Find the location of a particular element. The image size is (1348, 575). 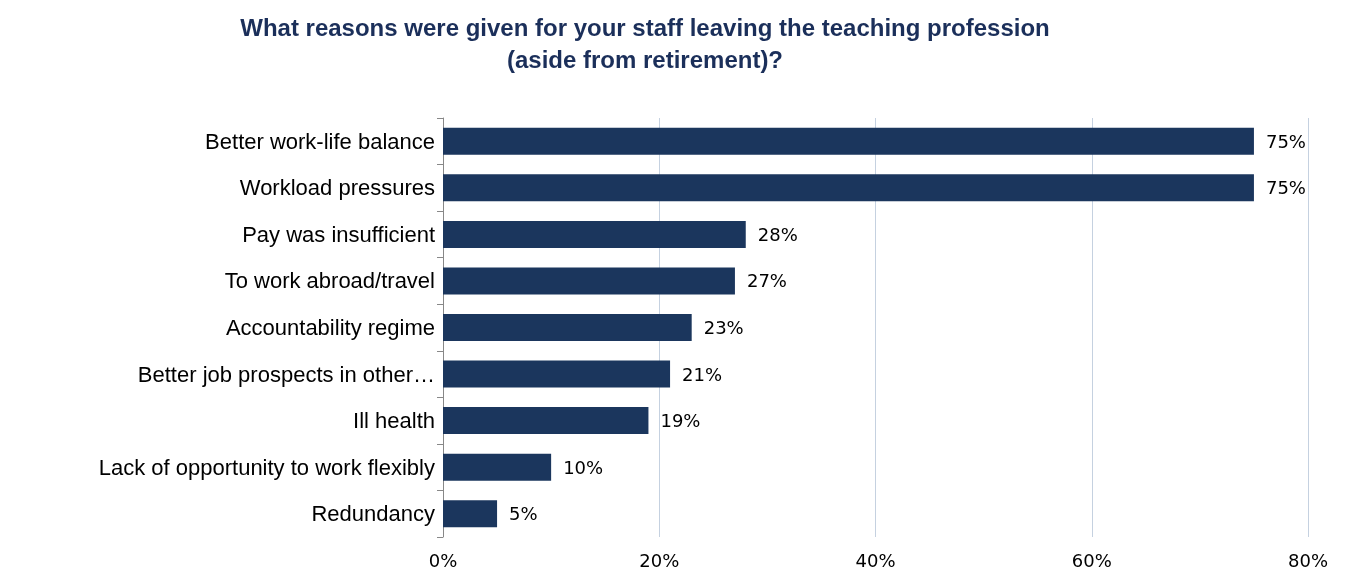

x-tick-label: 40% is located at coordinates (875, 560).